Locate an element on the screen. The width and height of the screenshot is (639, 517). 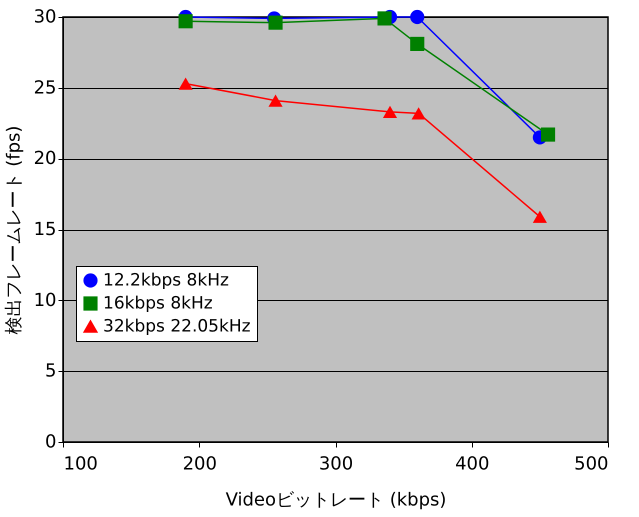
legend-label: 32kbps 22.05kHz is located at coordinates (177, 326).